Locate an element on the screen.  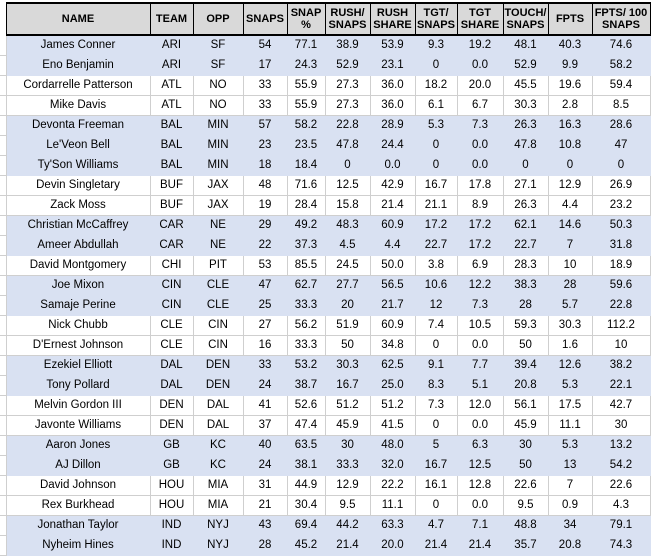
cell-name: Christian McCaffrey is located at coordinates (78, 225).